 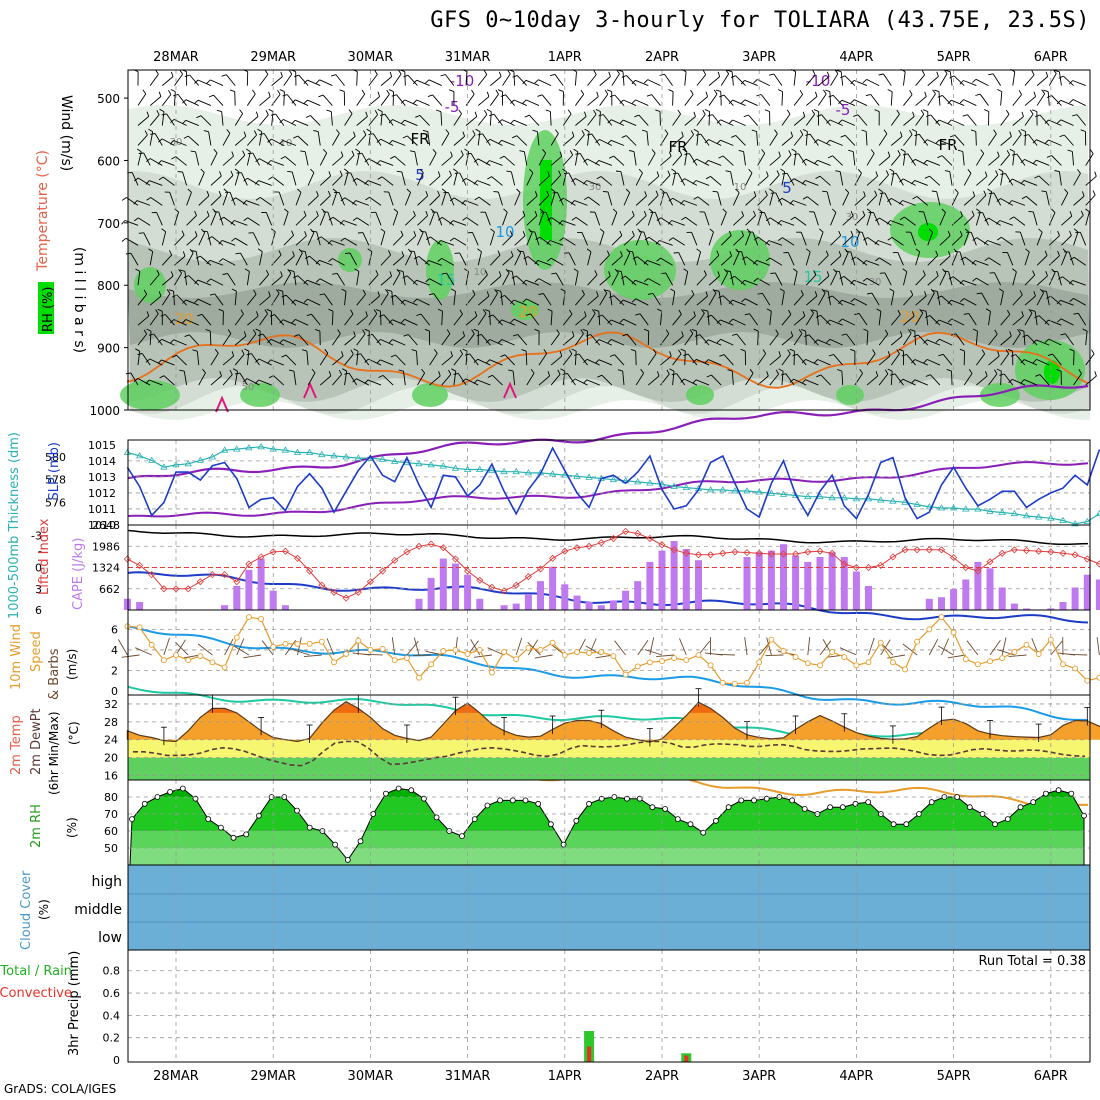 What do you see at coordinates (114, 650) in the screenshot?
I see `wind-tick: 4` at bounding box center [114, 650].